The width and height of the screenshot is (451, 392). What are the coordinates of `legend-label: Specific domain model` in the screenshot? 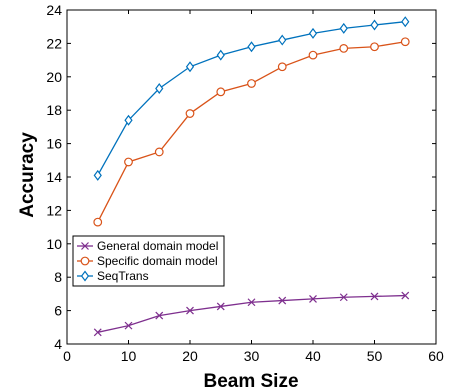 It's located at (157, 261).